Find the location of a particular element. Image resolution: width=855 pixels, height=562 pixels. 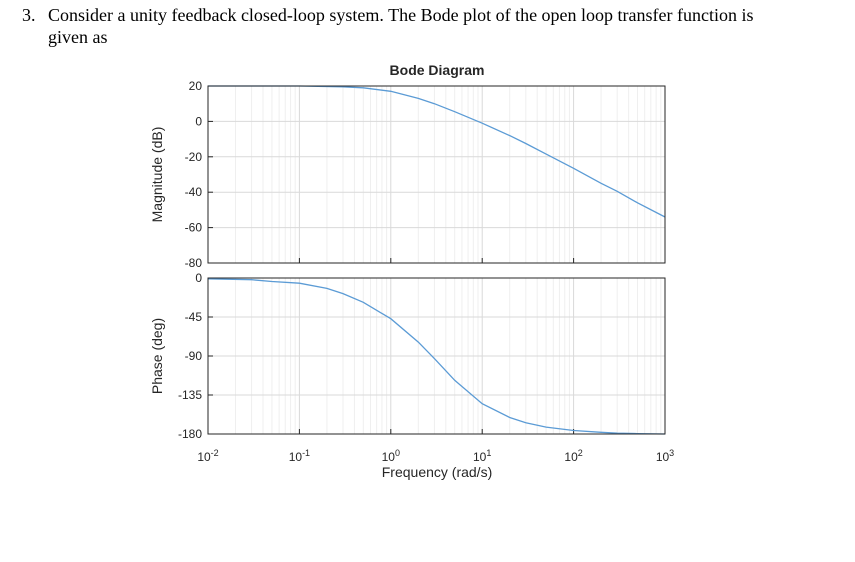

magnitude-y-axis-label: Magnitude (dB) is located at coordinates (157, 175).